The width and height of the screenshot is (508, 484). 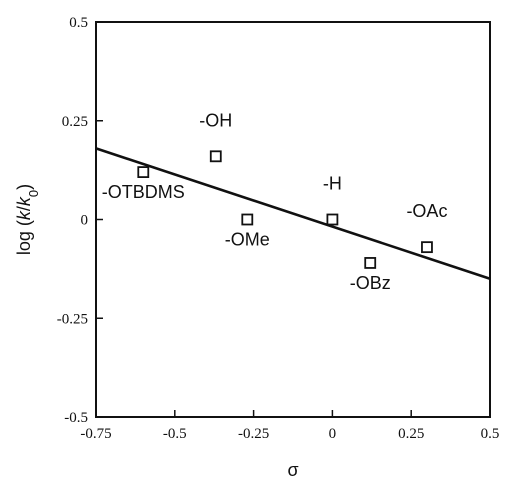 What do you see at coordinates (95, 434) in the screenshot?
I see `x-tick-label: -0.75` at bounding box center [95, 434].